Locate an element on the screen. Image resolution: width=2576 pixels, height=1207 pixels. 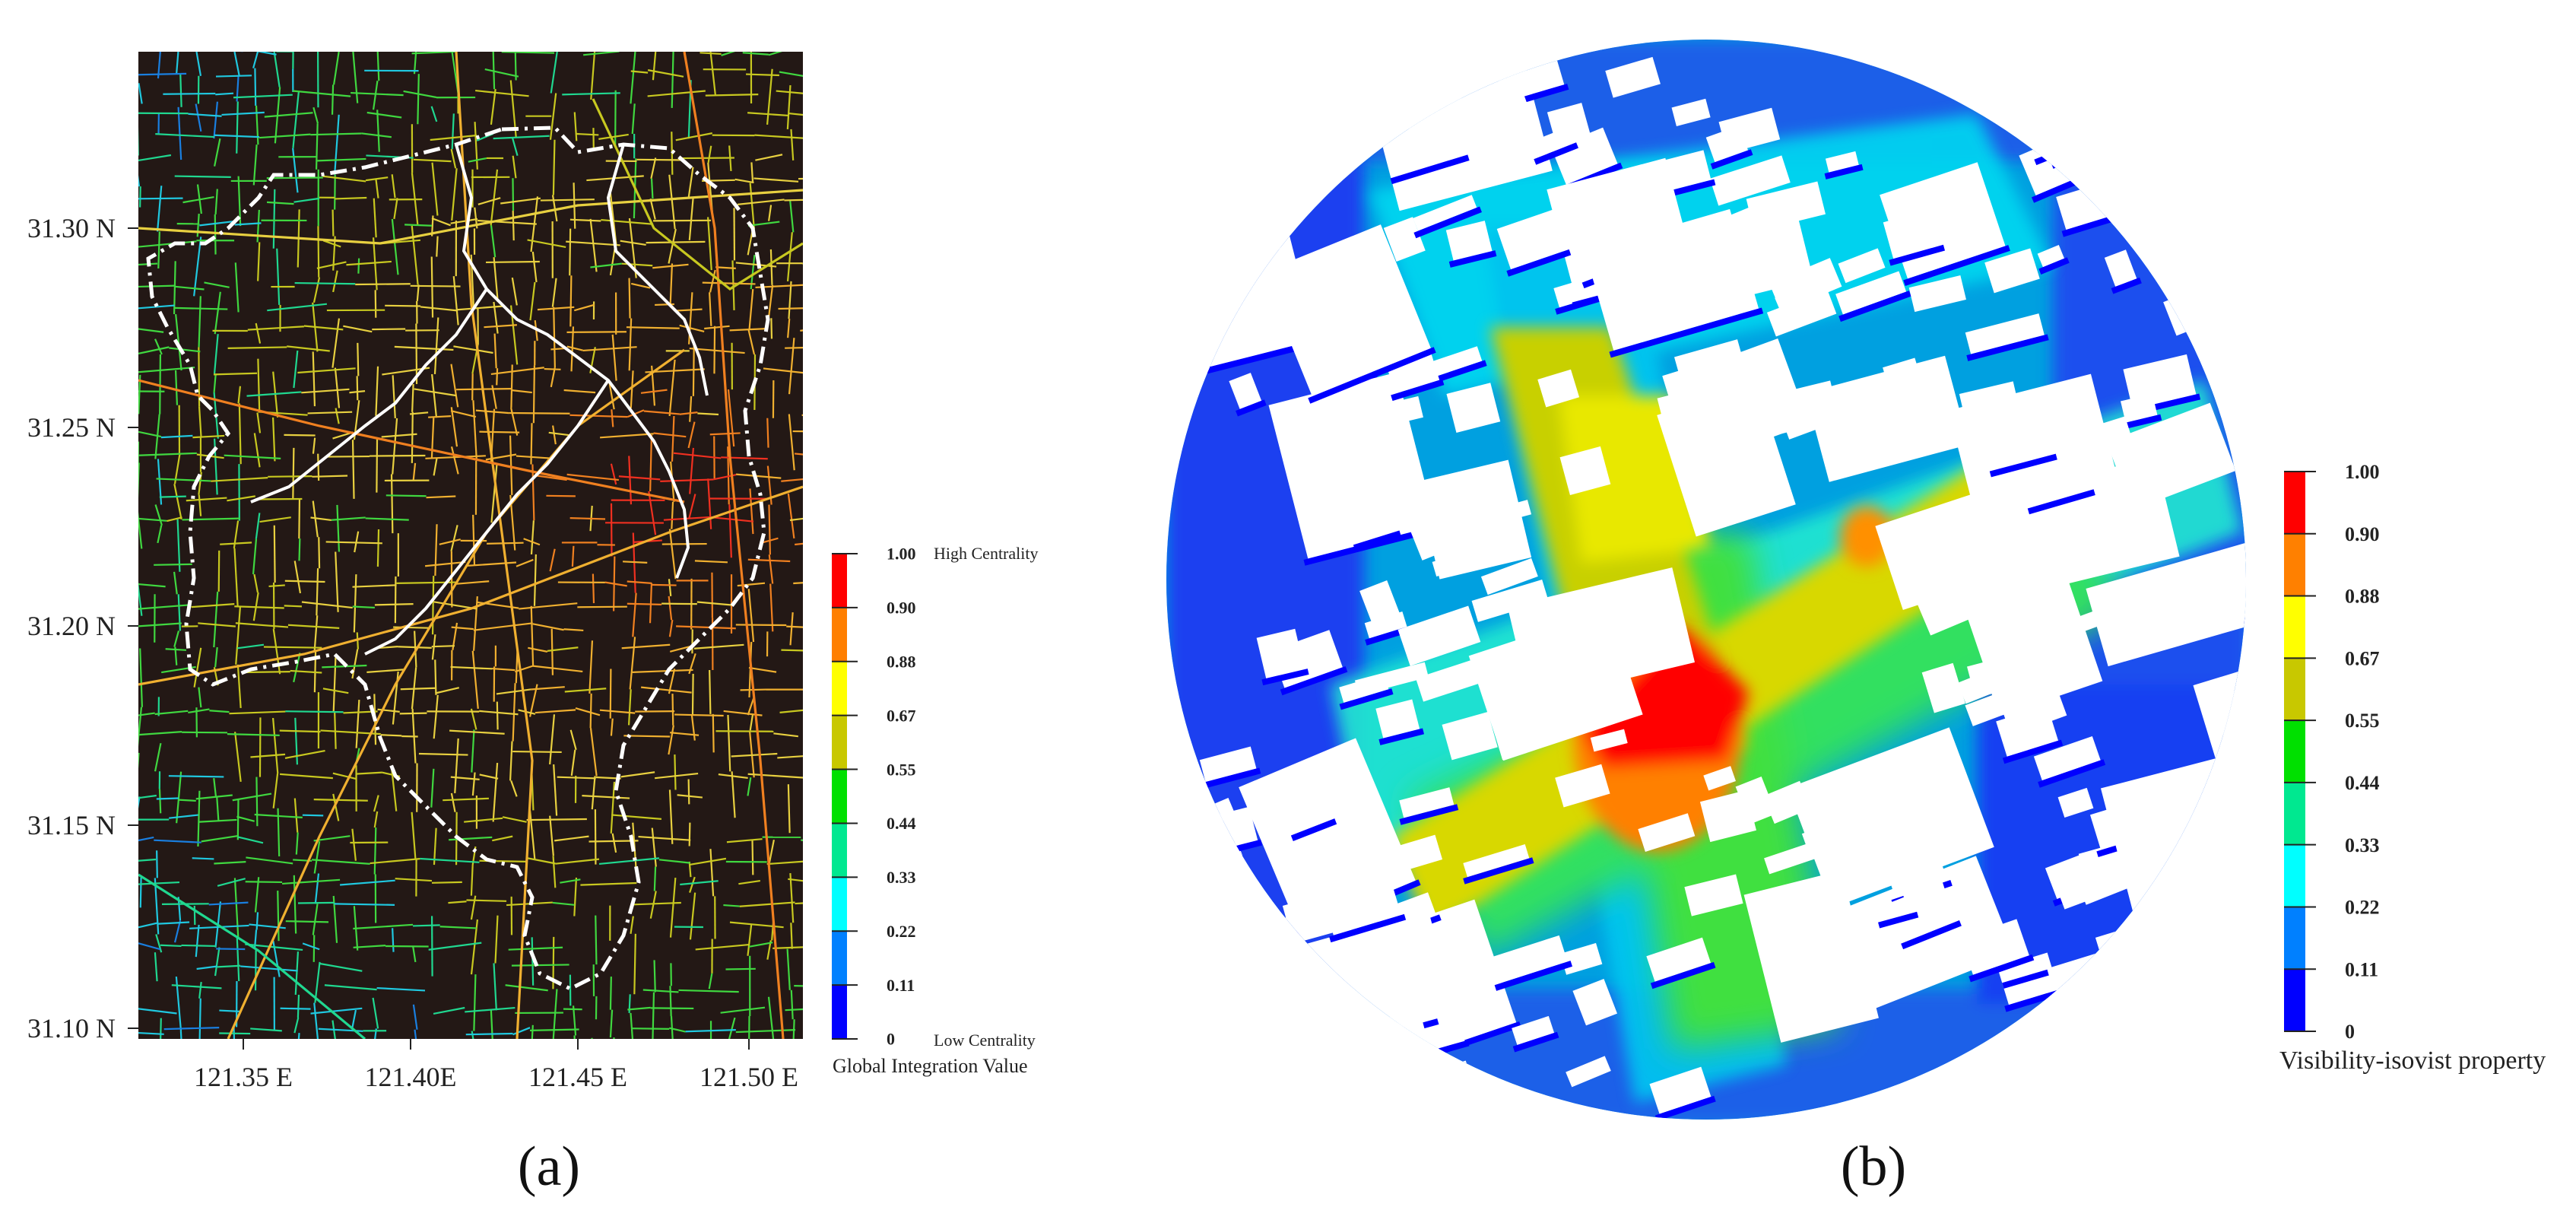
lon-tick-label: 121.35 E is located at coordinates (243, 1077).